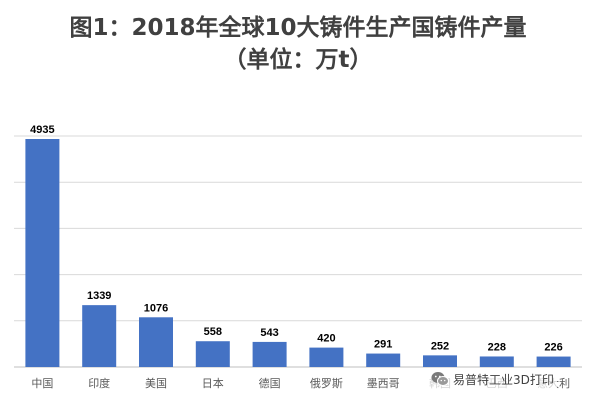  Describe the element at coordinates (383, 383) in the screenshot. I see `x-tick-label: 墨西哥` at that location.